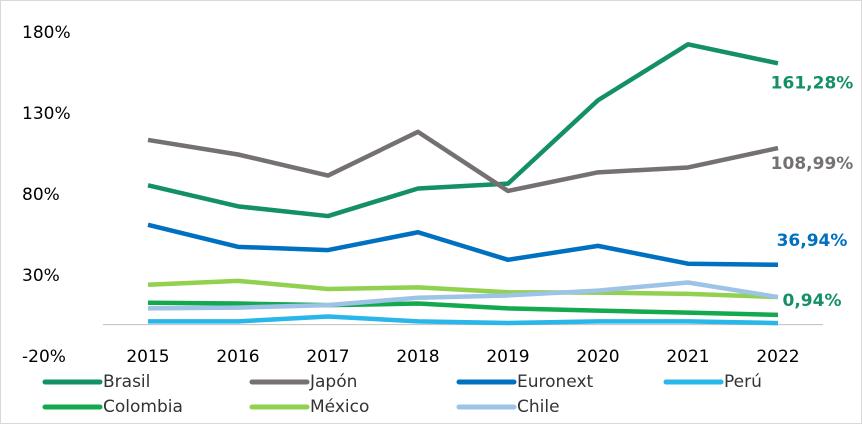 This screenshot has height=424, width=862. What do you see at coordinates (555, 382) in the screenshot?
I see `legend-label: Euronext` at bounding box center [555, 382].